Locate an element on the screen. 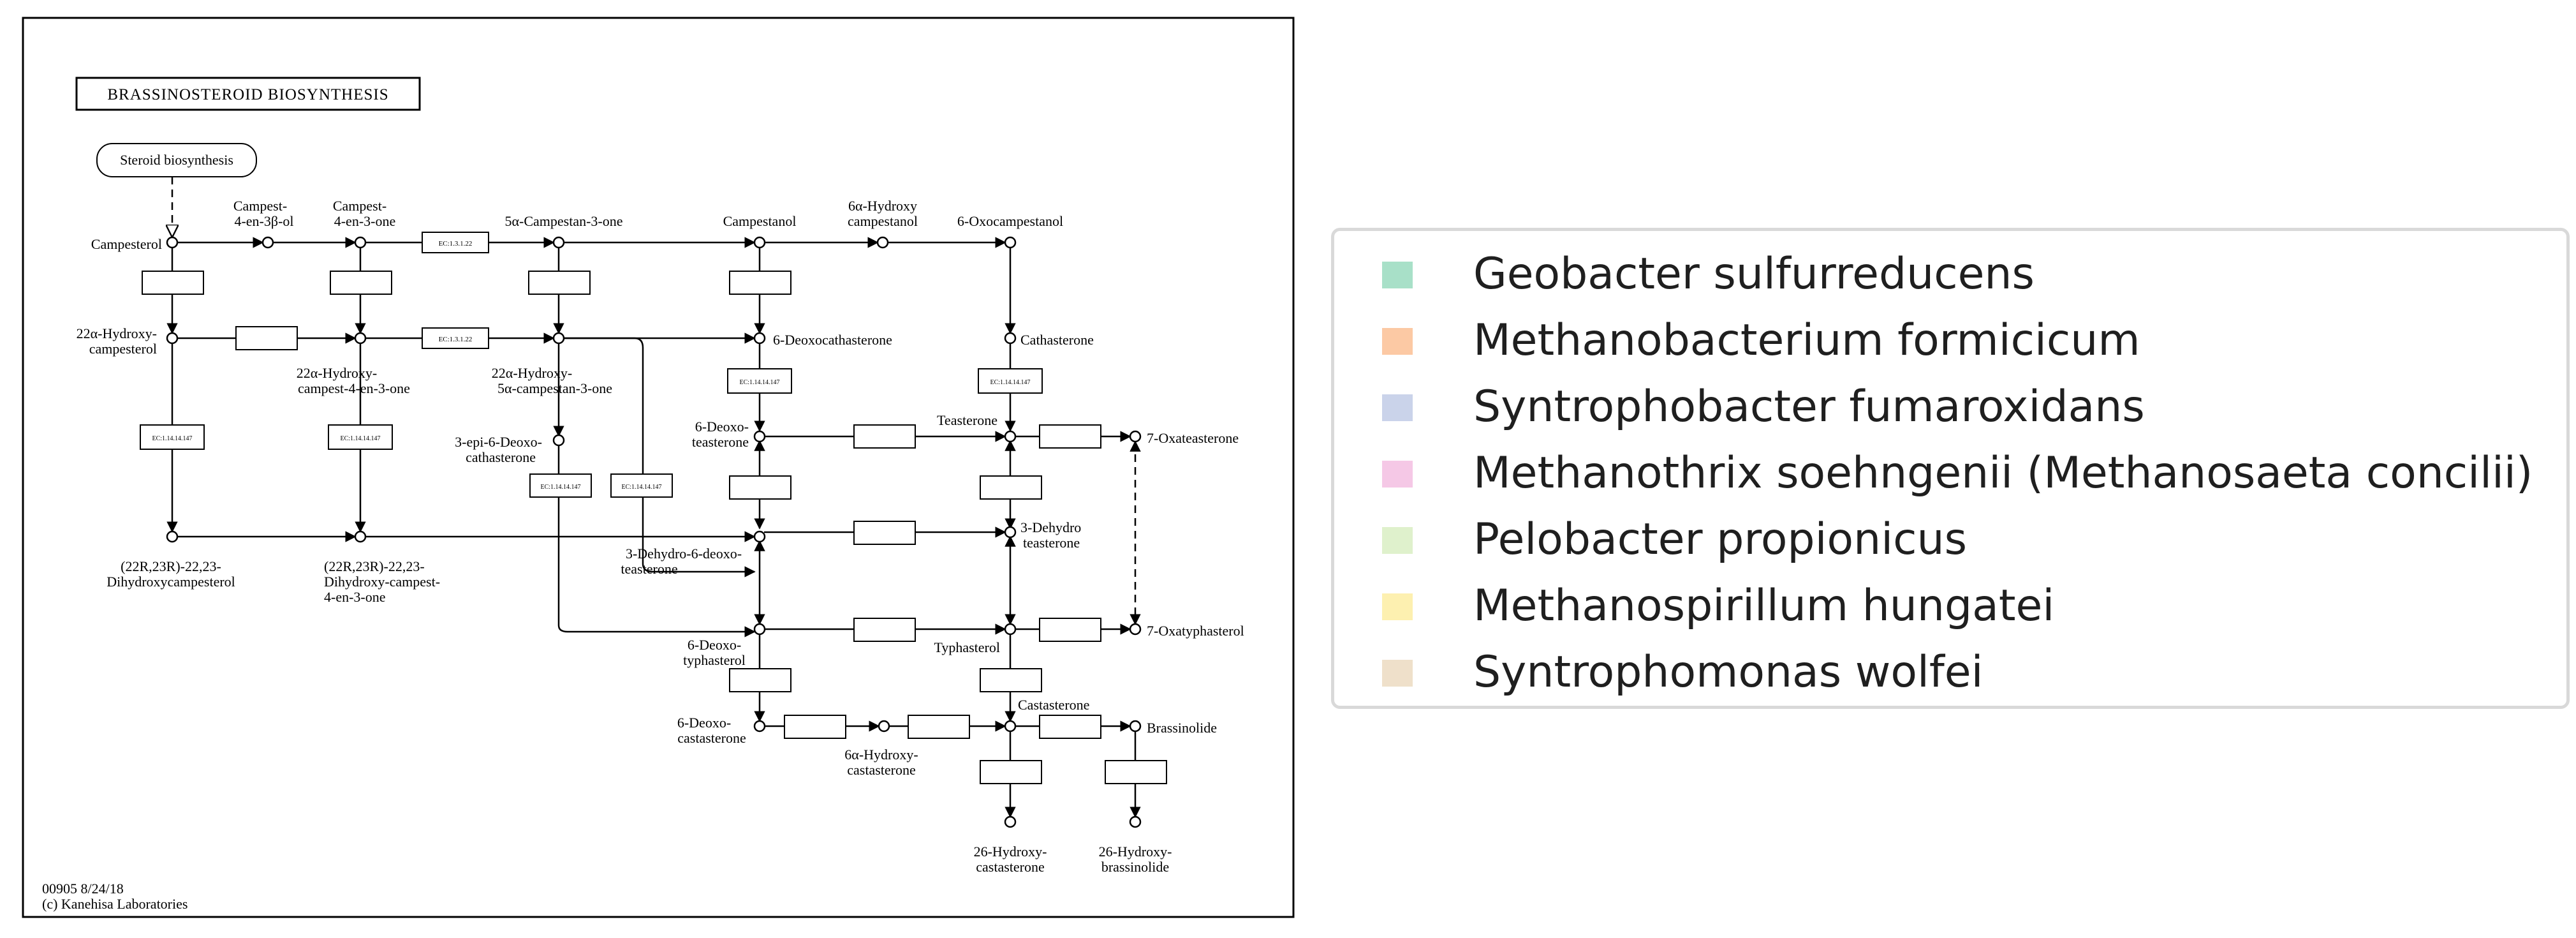  compound-label: castasterone is located at coordinates (881, 770).